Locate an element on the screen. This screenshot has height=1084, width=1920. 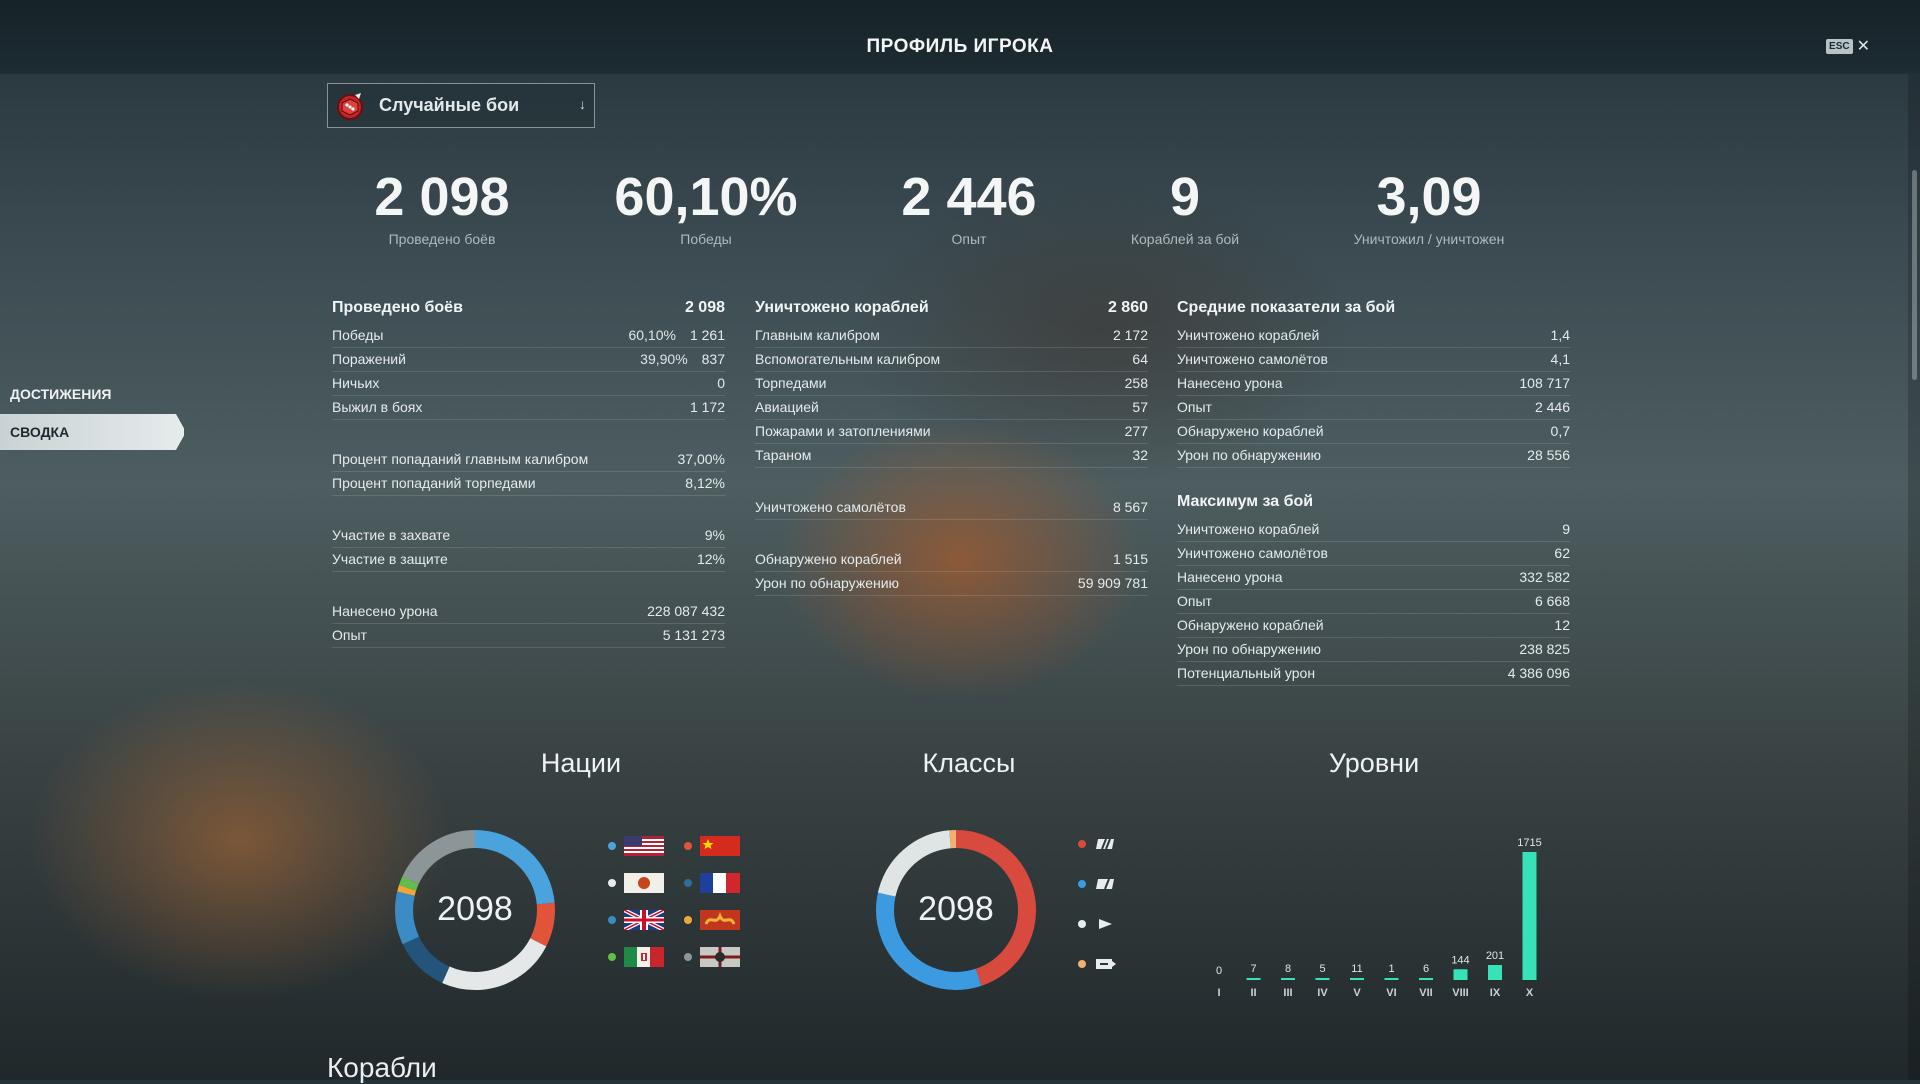
summary-experience: 2 446 Опыт is located at coordinates (969, 206).